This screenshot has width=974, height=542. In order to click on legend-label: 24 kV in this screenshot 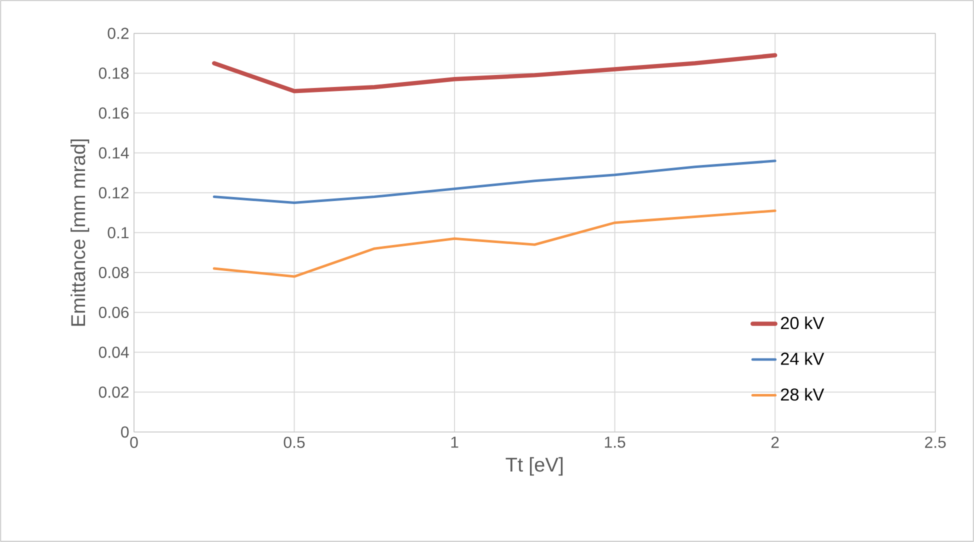, I will do `click(802, 358)`.